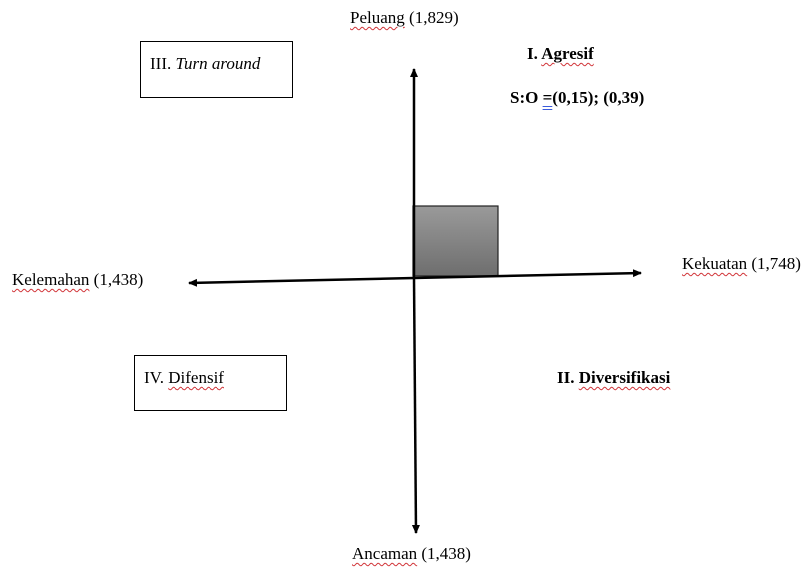  What do you see at coordinates (301, 281) in the screenshot?
I see `horizontal-axis-left` at bounding box center [301, 281].